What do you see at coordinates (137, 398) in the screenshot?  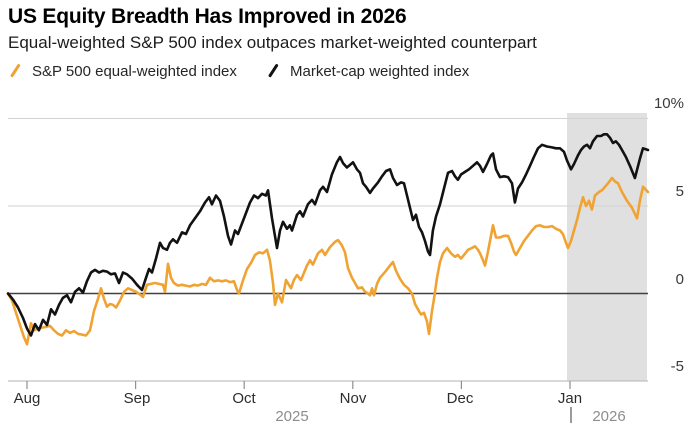 I see `x-axis-label-sep: Sep` at bounding box center [137, 398].